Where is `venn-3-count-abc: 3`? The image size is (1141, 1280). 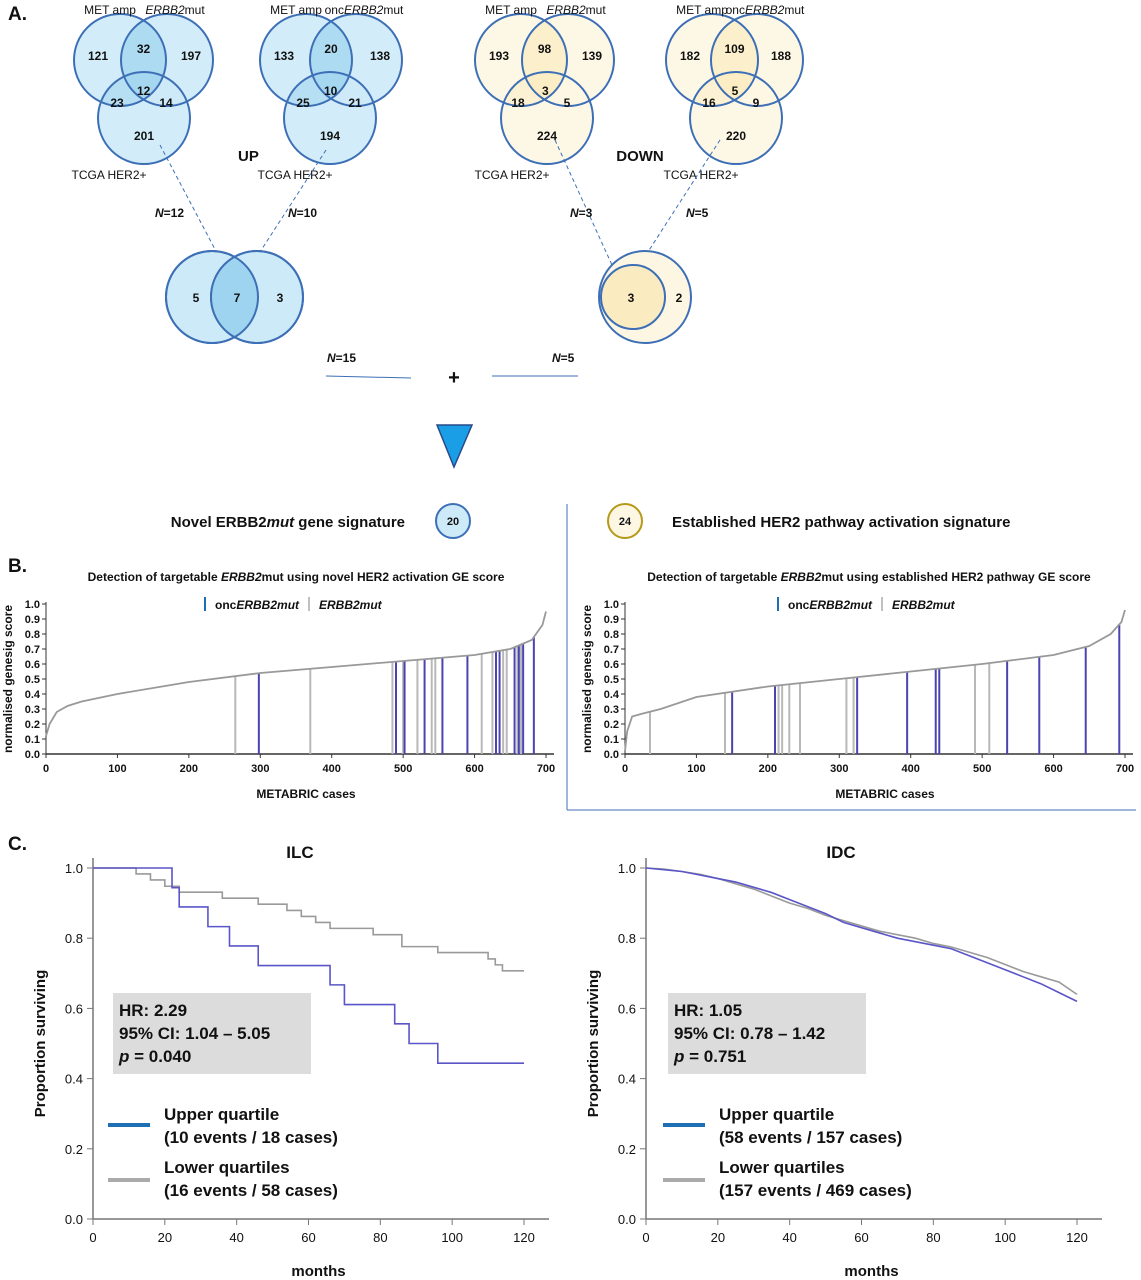 venn-3-count-abc: 3 is located at coordinates (545, 91).